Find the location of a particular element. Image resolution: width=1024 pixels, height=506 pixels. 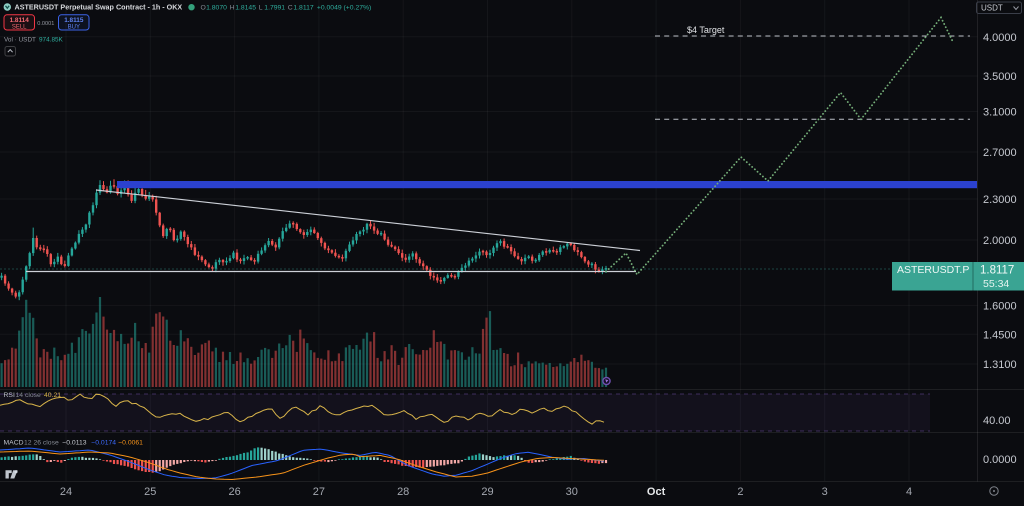

svg-text: 1.8070 is located at coordinates (216, 8).